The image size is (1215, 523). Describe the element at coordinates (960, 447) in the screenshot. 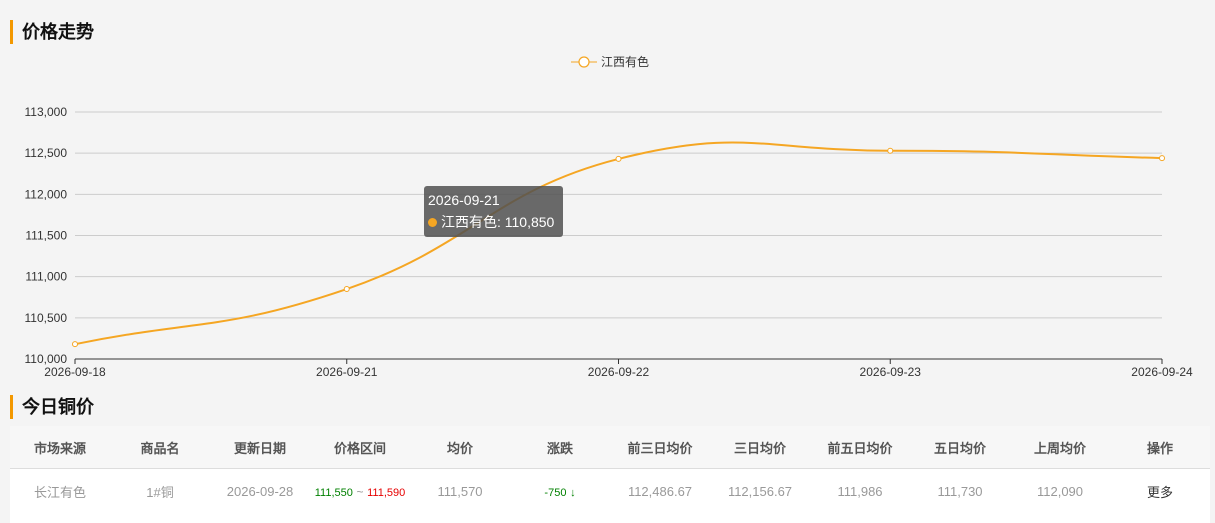

I see `header-avg5: 五日均价` at that location.